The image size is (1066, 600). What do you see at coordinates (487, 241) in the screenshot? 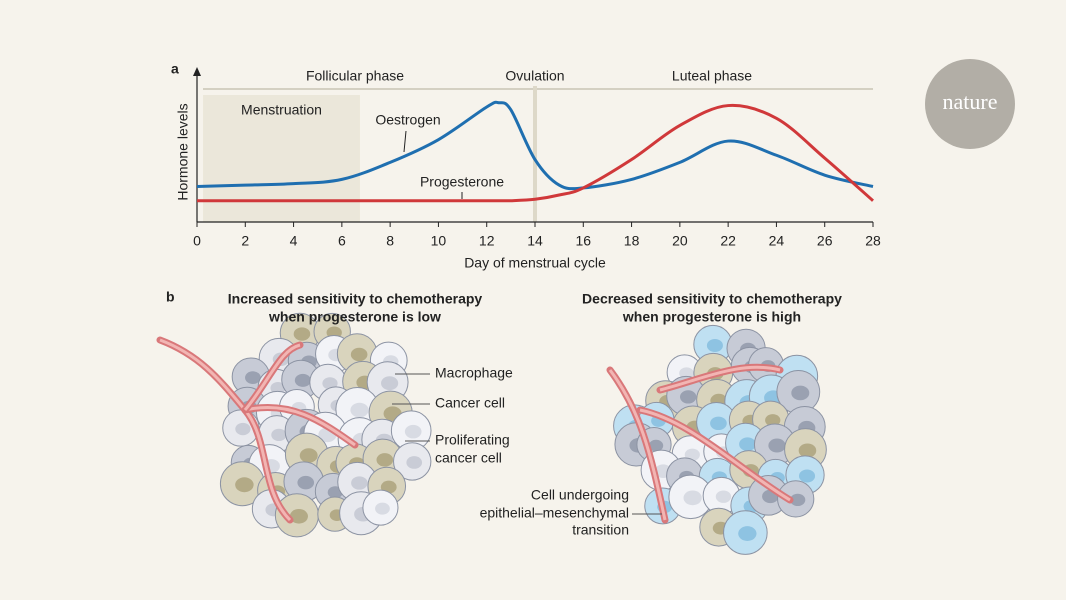
I see `x-tick-label: 12` at bounding box center [487, 241].